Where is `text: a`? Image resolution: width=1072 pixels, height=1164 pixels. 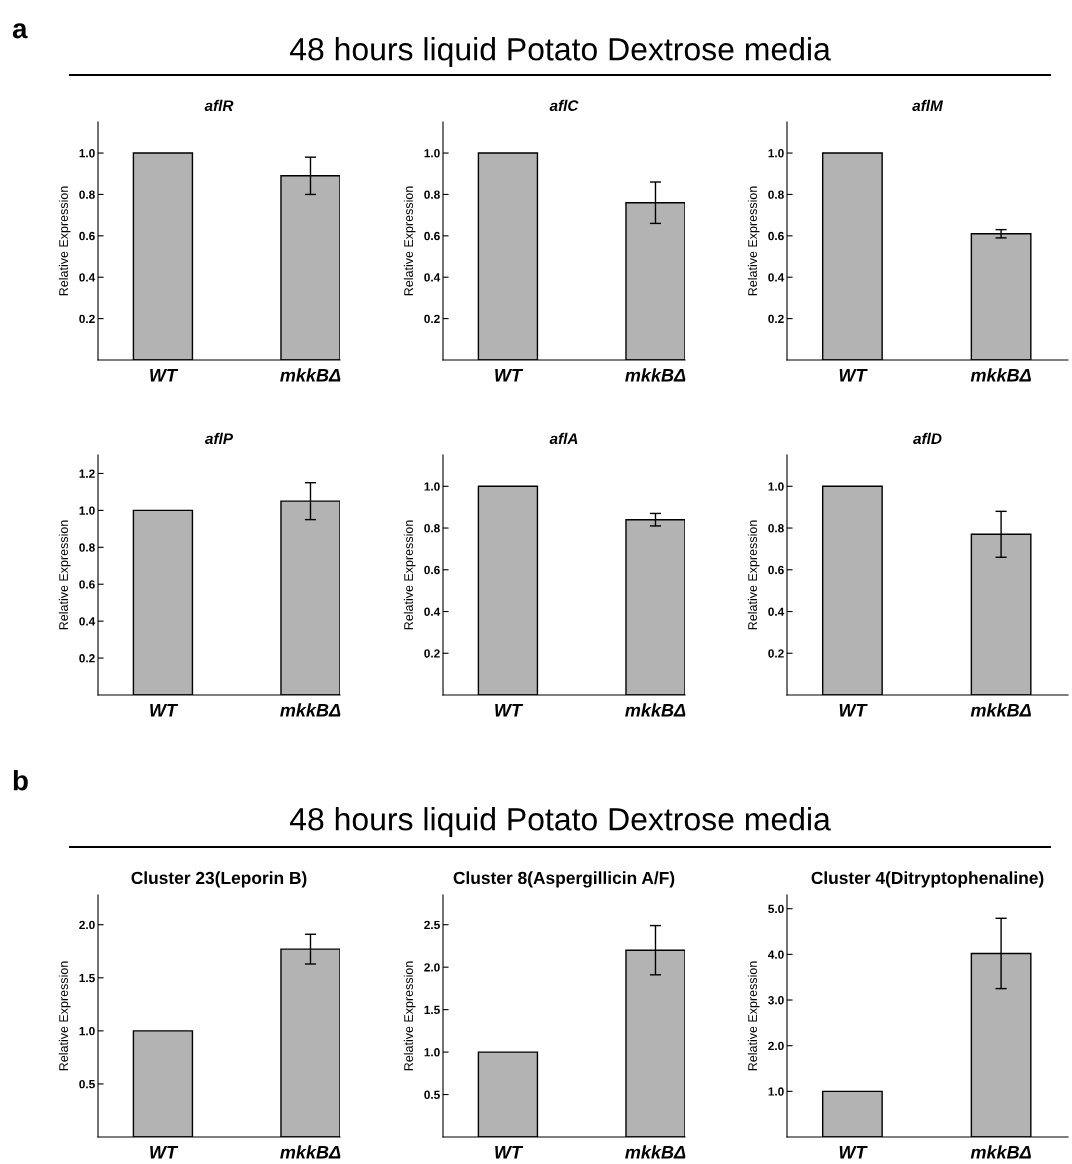 text: a is located at coordinates (20, 31).